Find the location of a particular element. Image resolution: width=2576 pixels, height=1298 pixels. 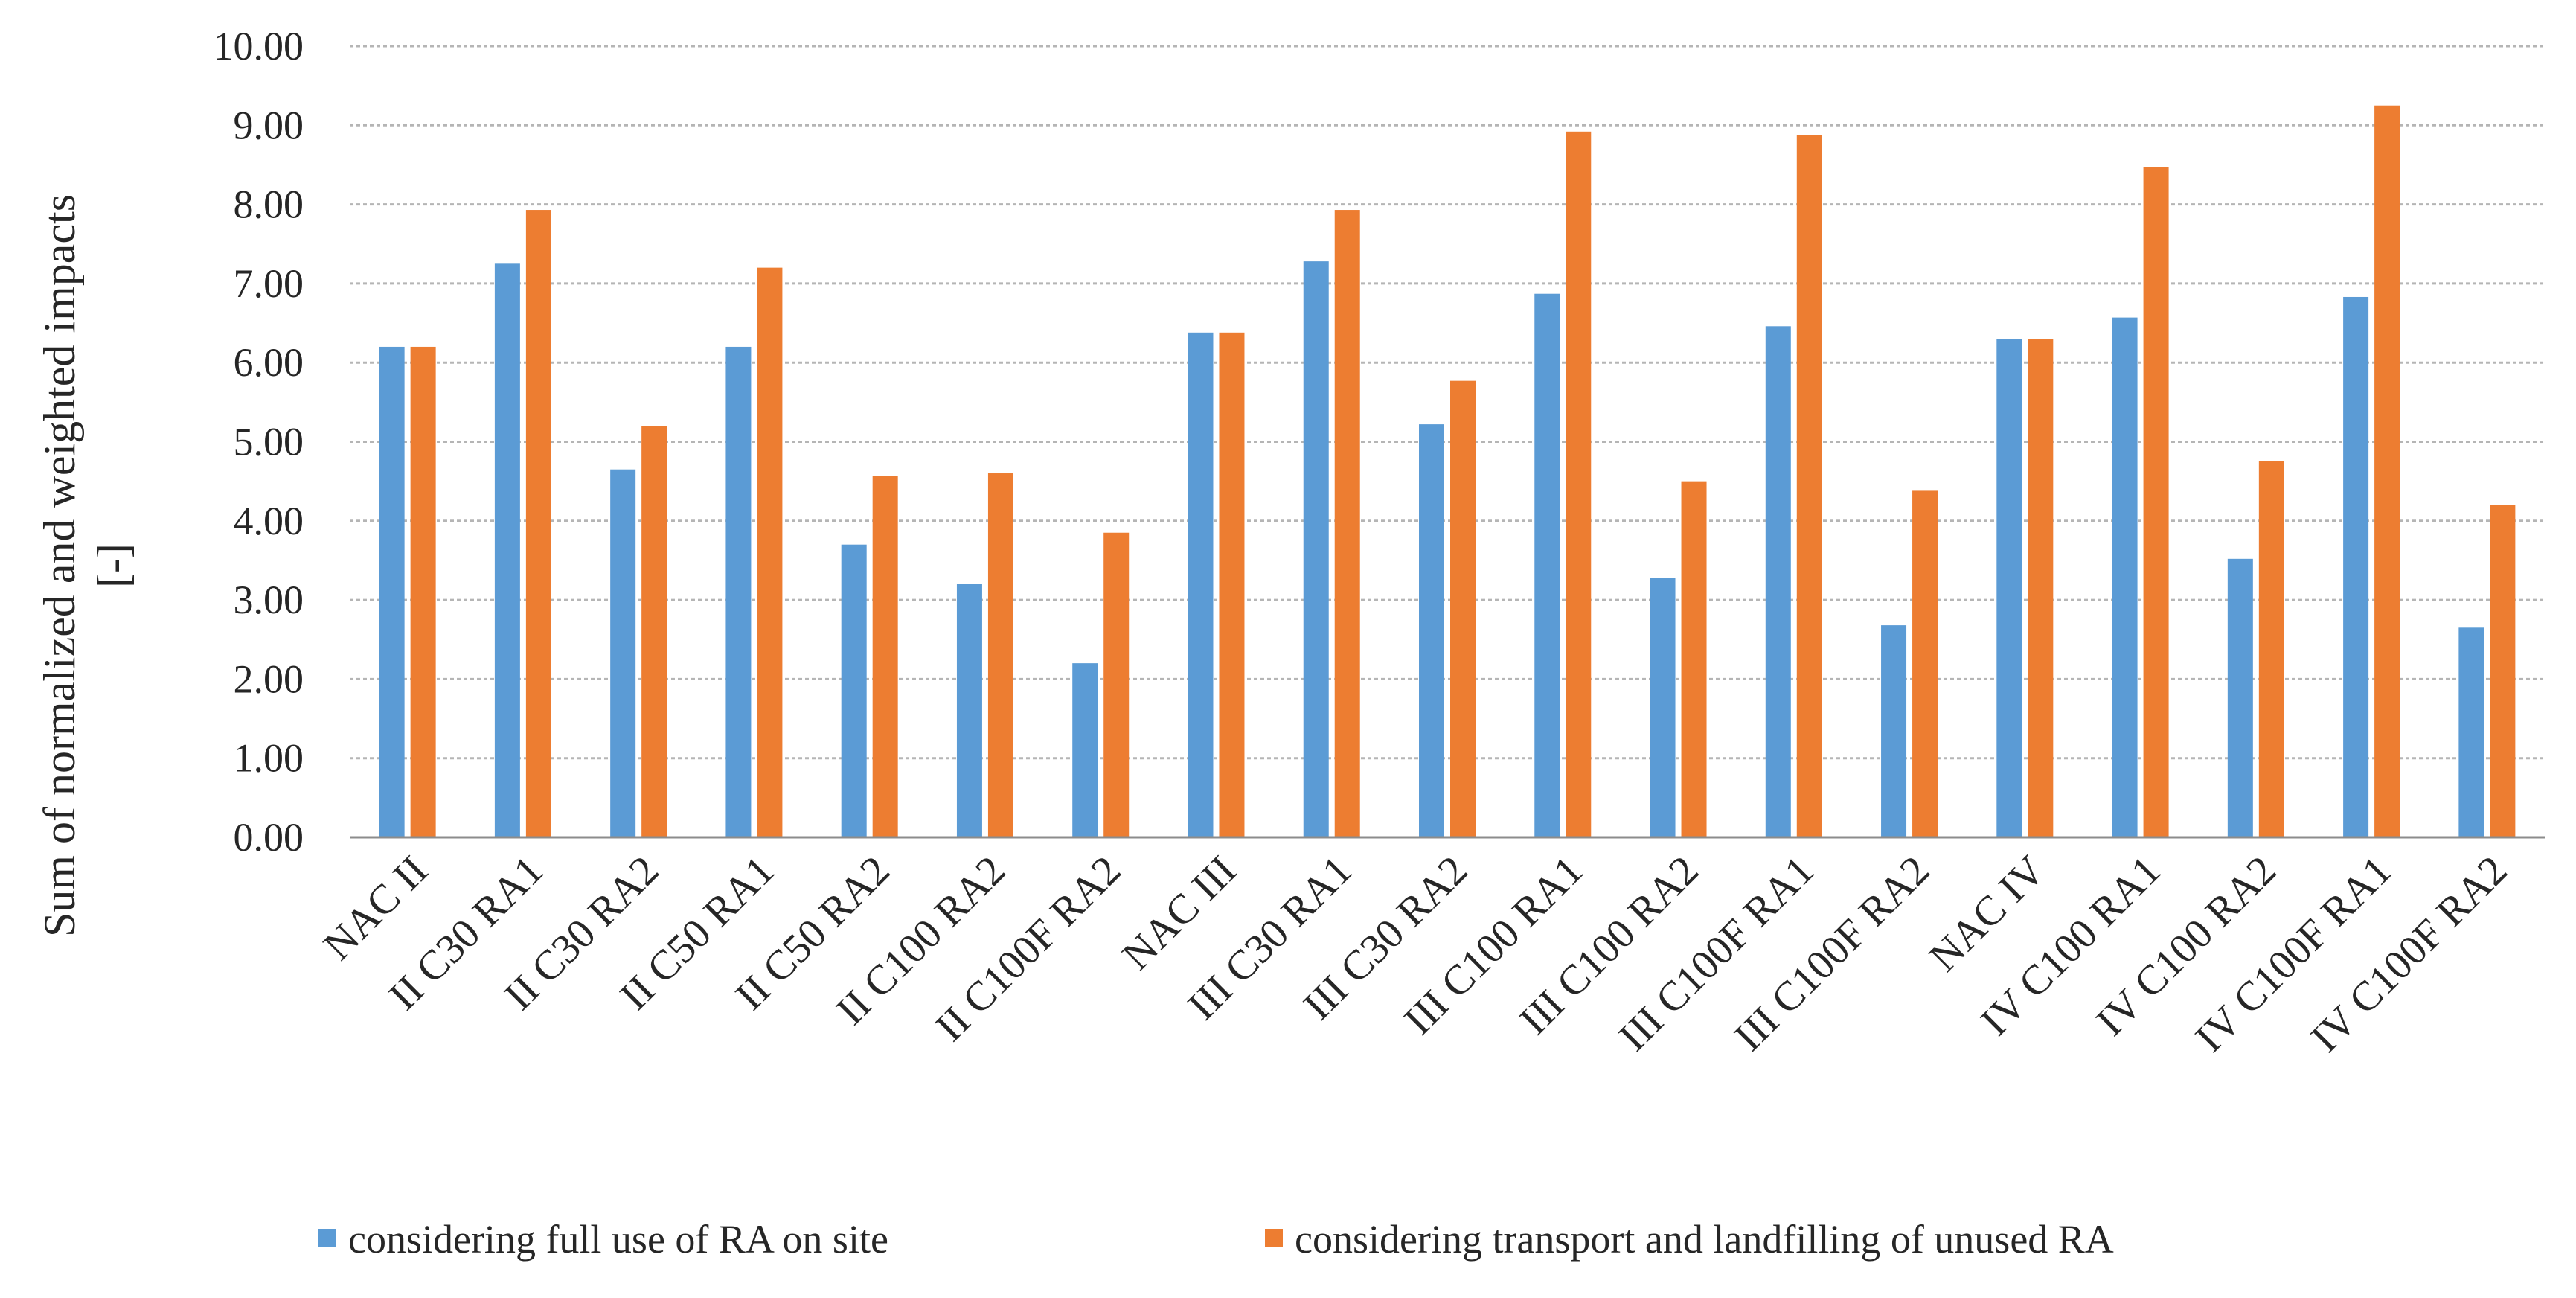

legend-label-full-use: considering full use of RA on site is located at coordinates (618, 1239).